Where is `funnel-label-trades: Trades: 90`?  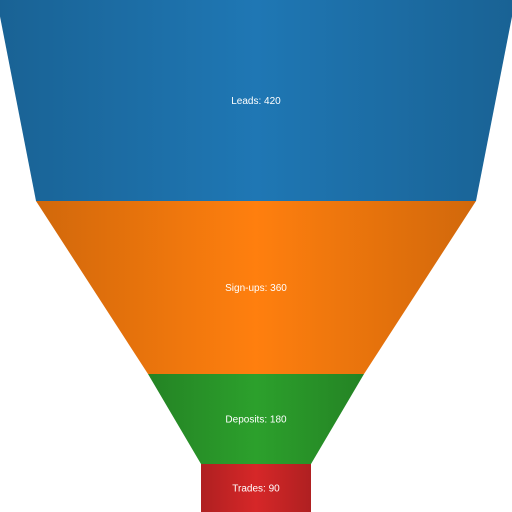
funnel-label-trades: Trades: 90 is located at coordinates (256, 489).